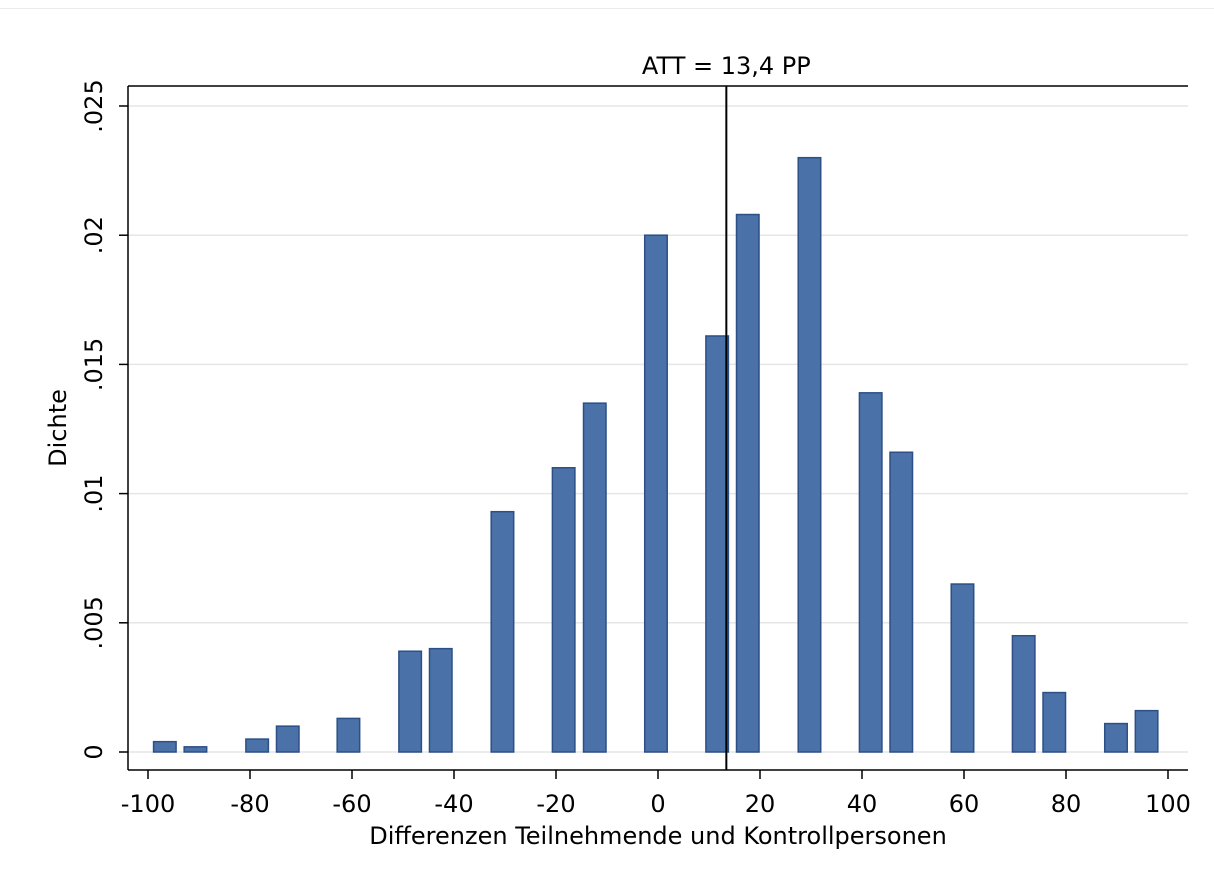 The height and width of the screenshot is (882, 1214). Describe the element at coordinates (607, 8) in the screenshot. I see `top-divider` at that location.